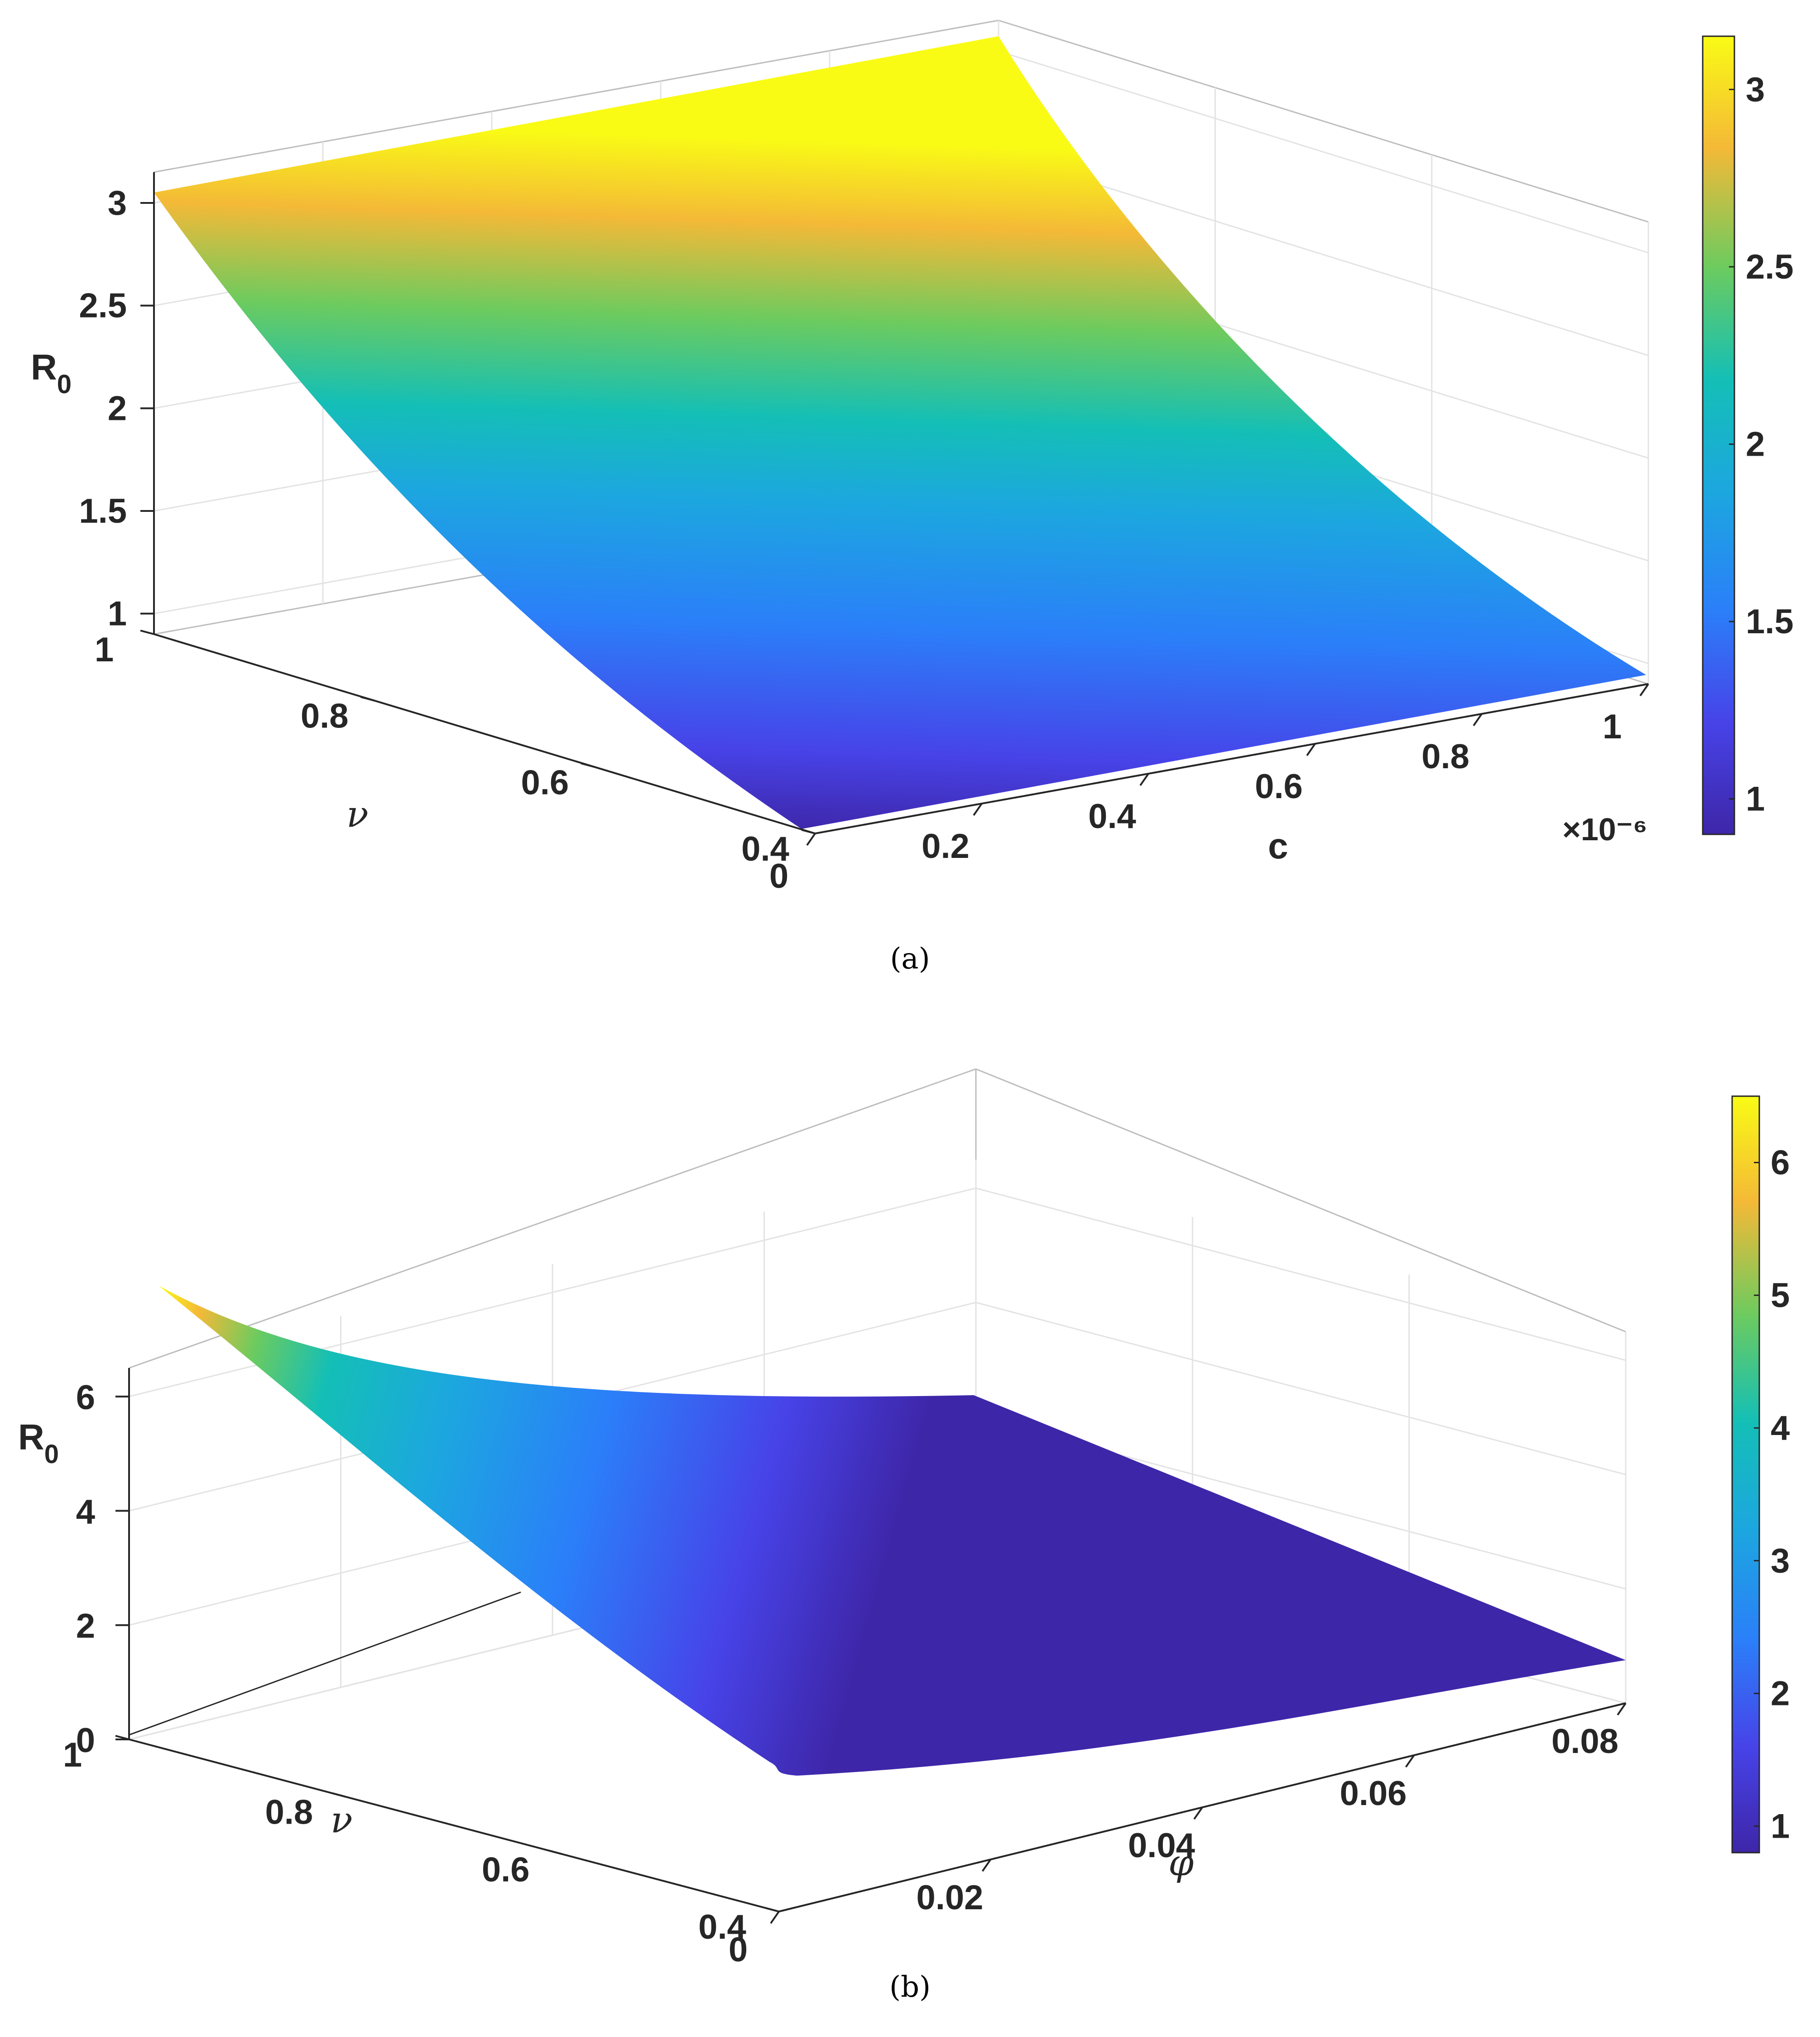 This screenshot has width=1820, height=2037. I want to click on x-tick-label: 0.6, so click(1279, 787).